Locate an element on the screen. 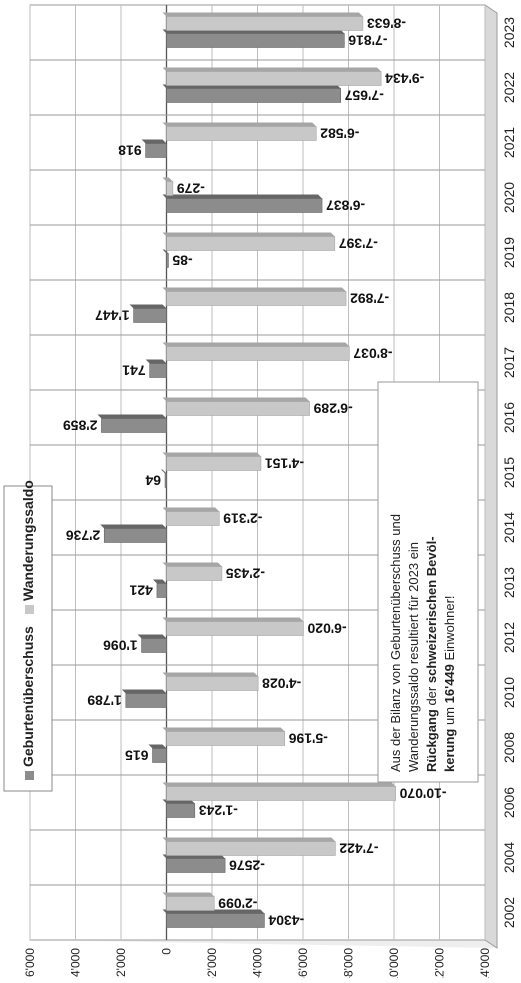 The image size is (521, 983). axis-tick-label: -8'000 is located at coordinates (349, 963).